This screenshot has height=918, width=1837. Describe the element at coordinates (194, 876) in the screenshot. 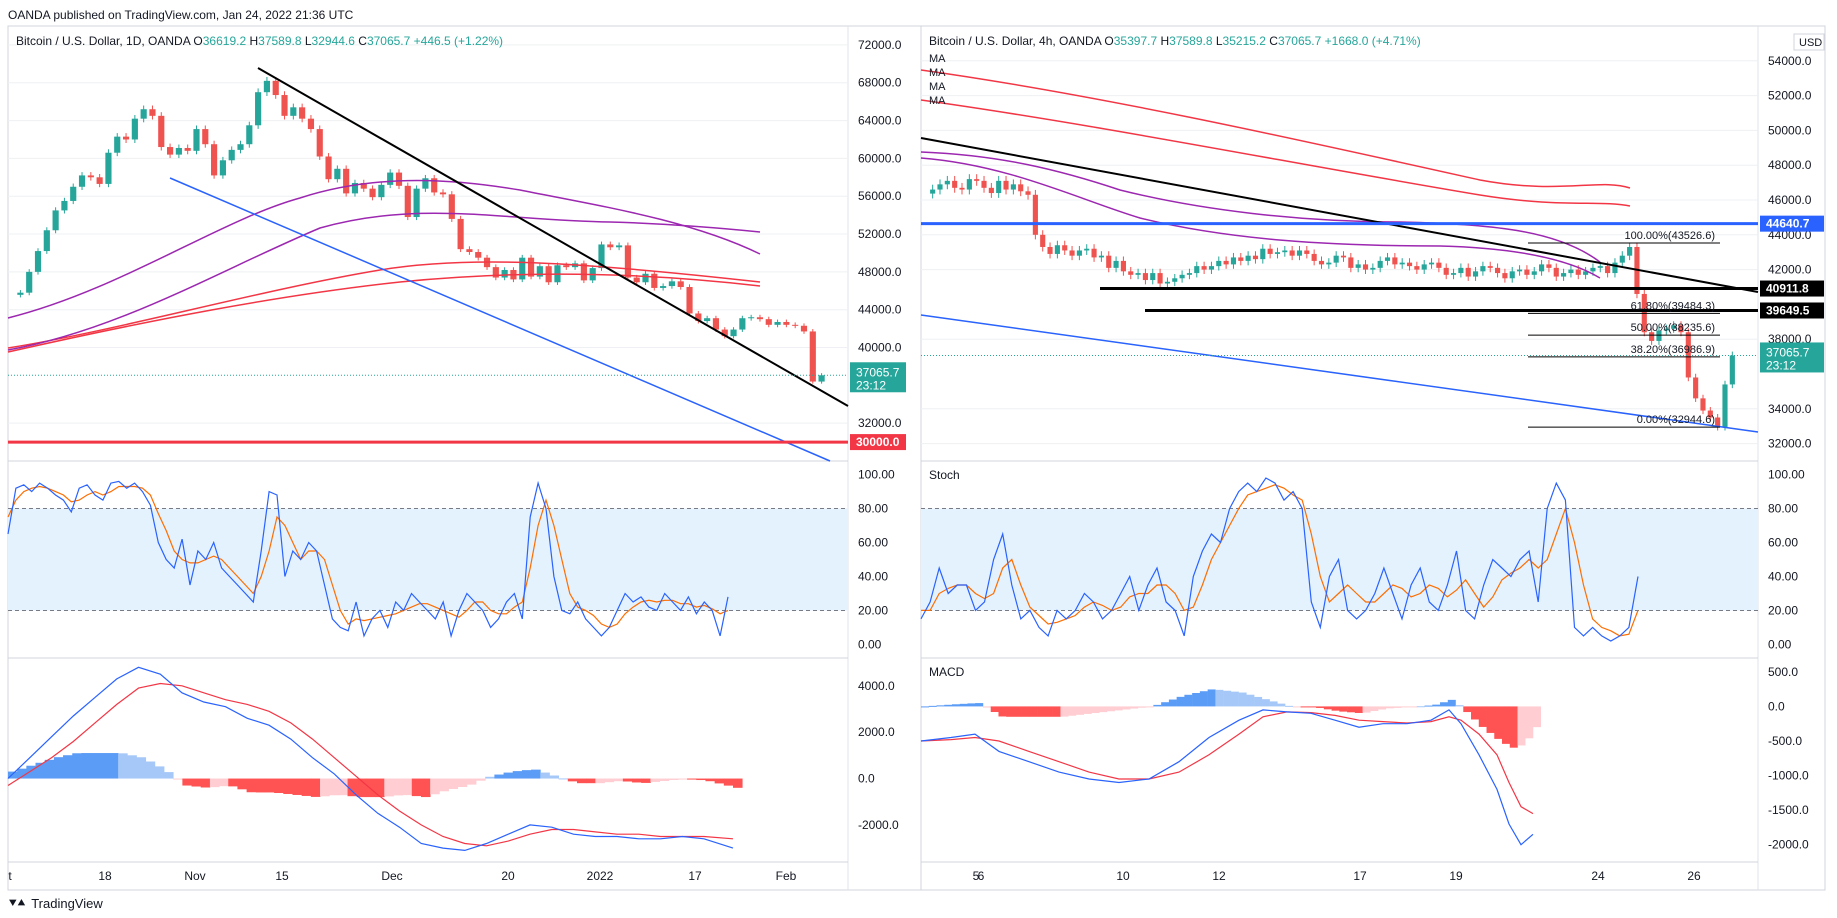

I see `x-tick-label: Nov` at that location.